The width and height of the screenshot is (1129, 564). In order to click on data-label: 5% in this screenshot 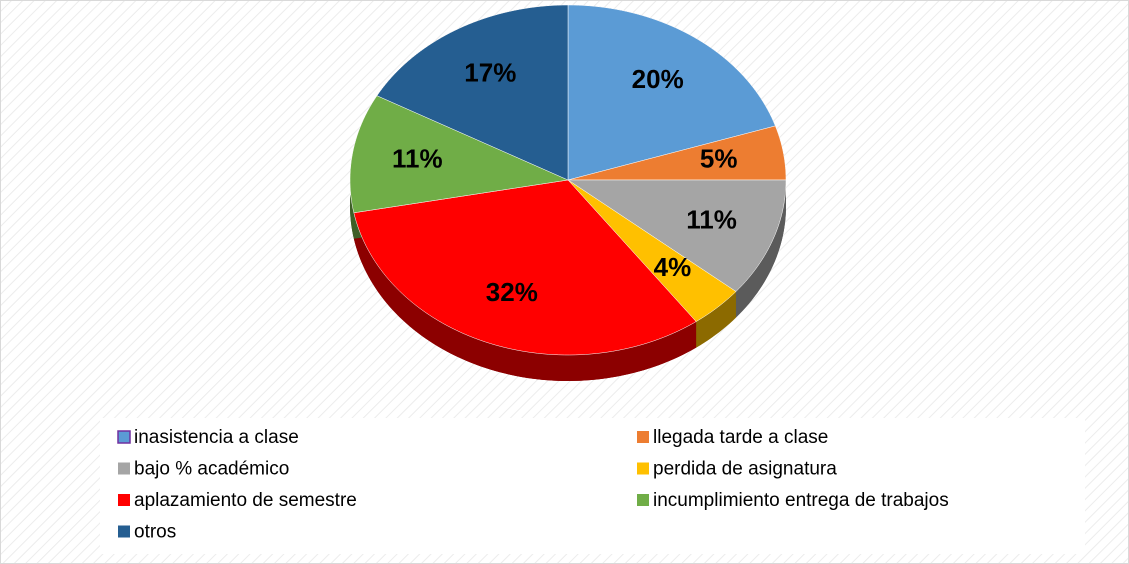, I will do `click(719, 159)`.